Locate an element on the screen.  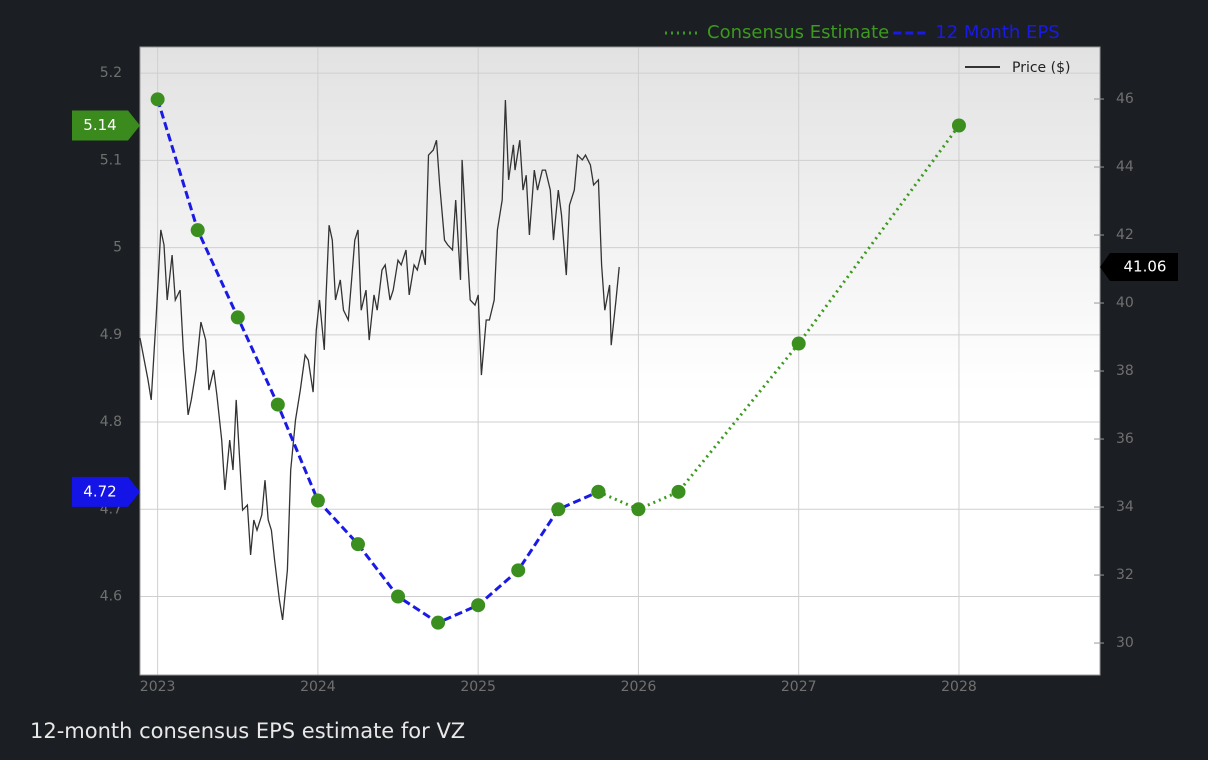
y2-tick-label: 38 is located at coordinates (1125, 371).